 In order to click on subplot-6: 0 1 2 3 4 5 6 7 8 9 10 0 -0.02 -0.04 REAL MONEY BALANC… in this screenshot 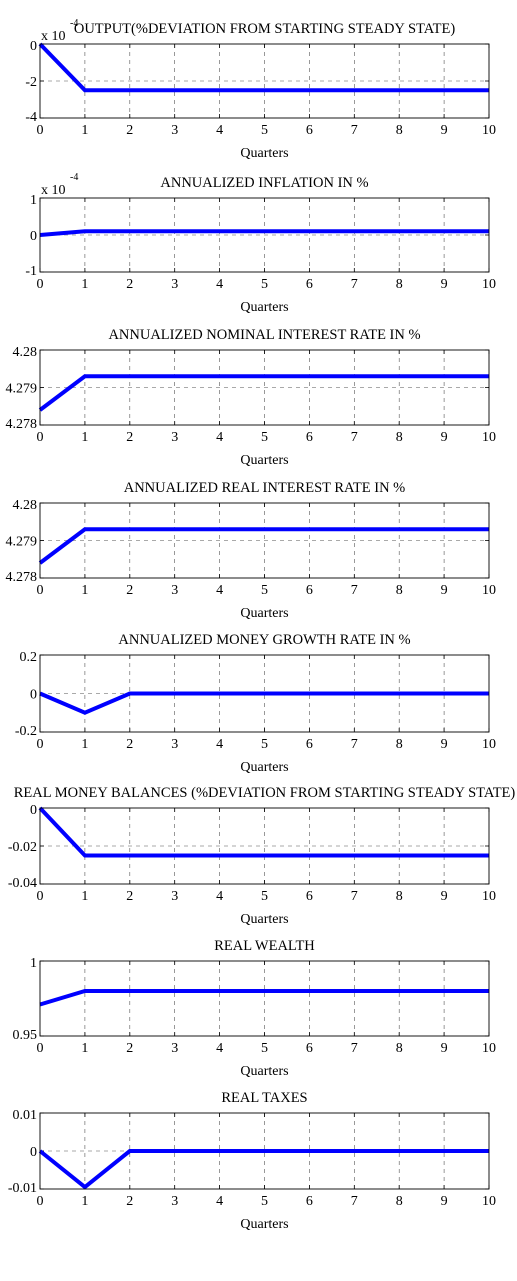, I will do `click(262, 856)`.